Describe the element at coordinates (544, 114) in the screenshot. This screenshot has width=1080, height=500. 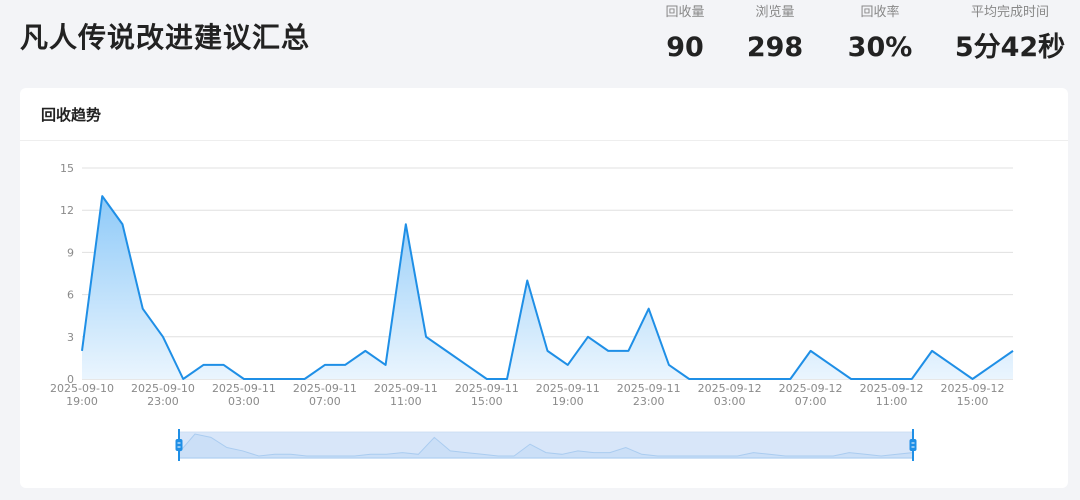
I see `card-header: 回收趋势` at that location.